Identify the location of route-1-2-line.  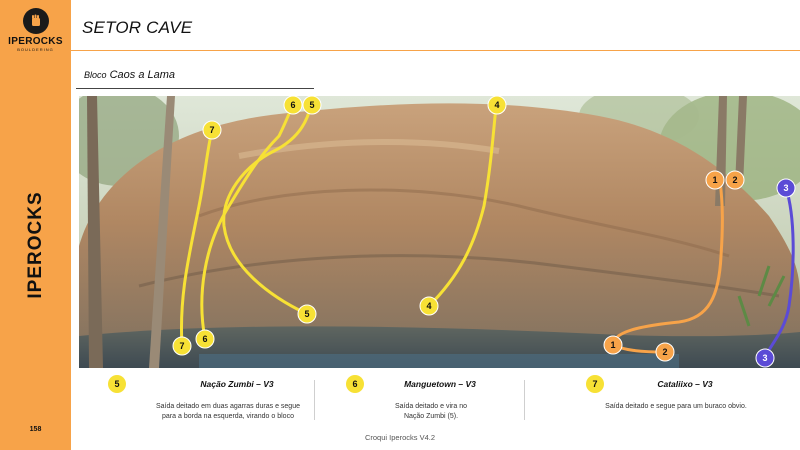
(667, 262).